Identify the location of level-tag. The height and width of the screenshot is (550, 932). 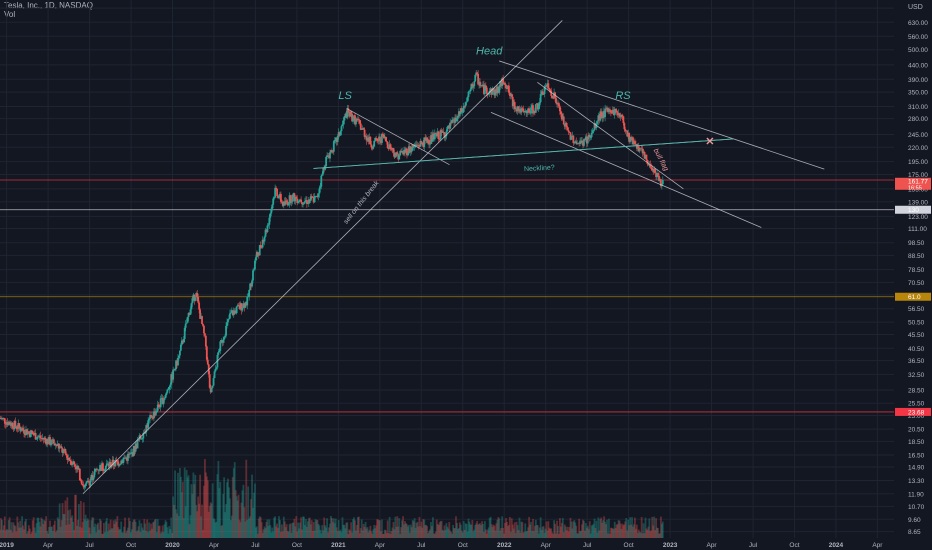
(913, 411).